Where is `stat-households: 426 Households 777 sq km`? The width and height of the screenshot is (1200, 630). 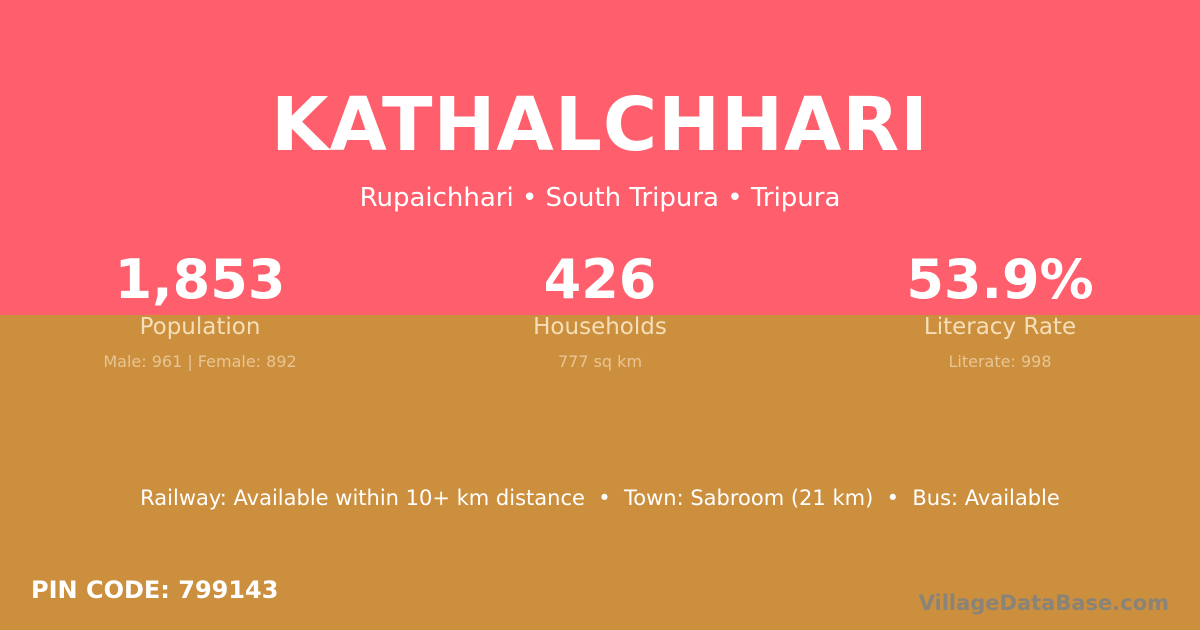
stat-households: 426 Households 777 sq km is located at coordinates (600, 310).